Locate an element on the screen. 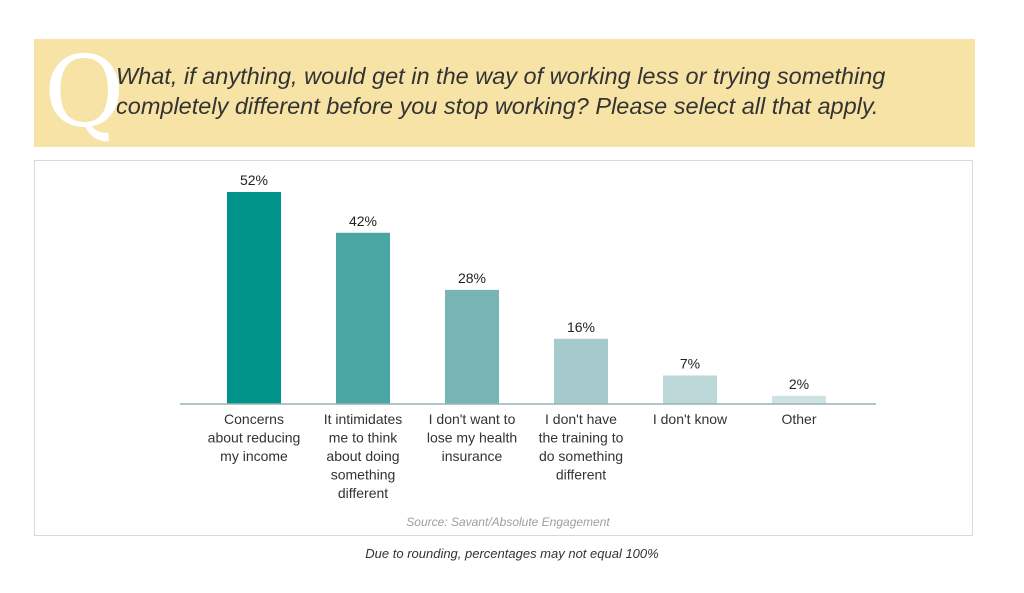  data-label-5: 2% is located at coordinates (799, 384).